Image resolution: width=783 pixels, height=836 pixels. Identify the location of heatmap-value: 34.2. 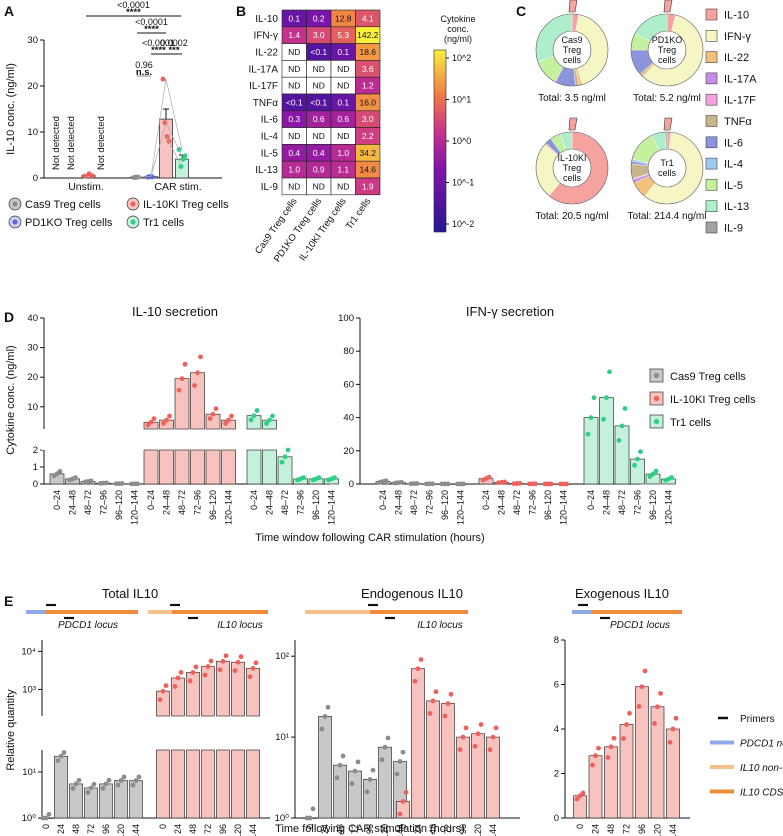
(367, 153).